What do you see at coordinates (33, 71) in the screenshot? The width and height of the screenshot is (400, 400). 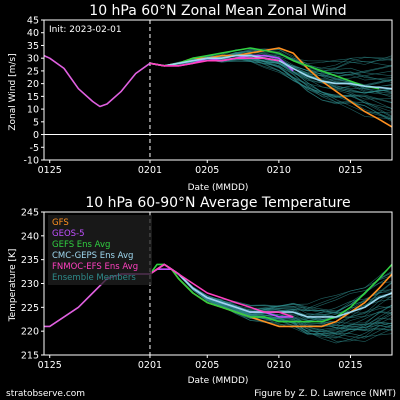 I see `y-tick-label: 25` at bounding box center [33, 71].